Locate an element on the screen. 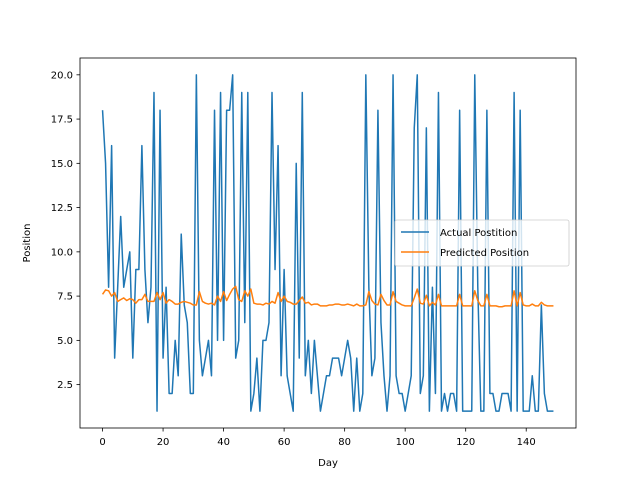 Image resolution: width=640 pixels, height=480 pixels. y-tick-label: 15.0 is located at coordinates (62, 164).